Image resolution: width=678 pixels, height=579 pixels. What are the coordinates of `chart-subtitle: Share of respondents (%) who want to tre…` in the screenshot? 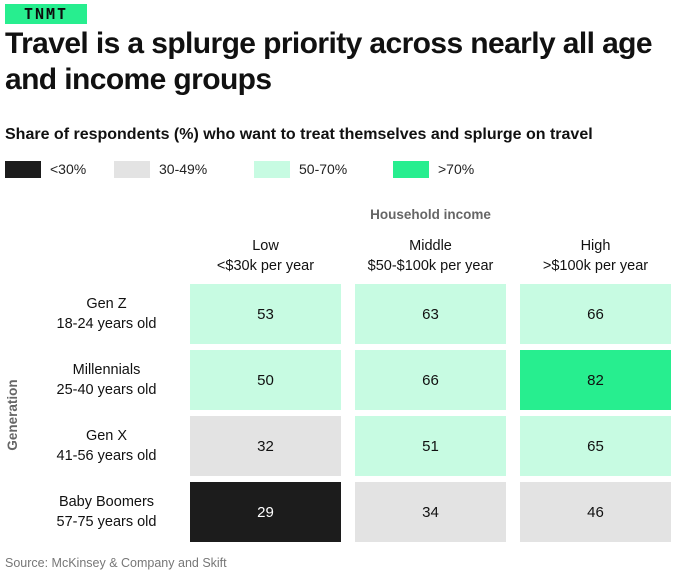 It's located at (299, 134).